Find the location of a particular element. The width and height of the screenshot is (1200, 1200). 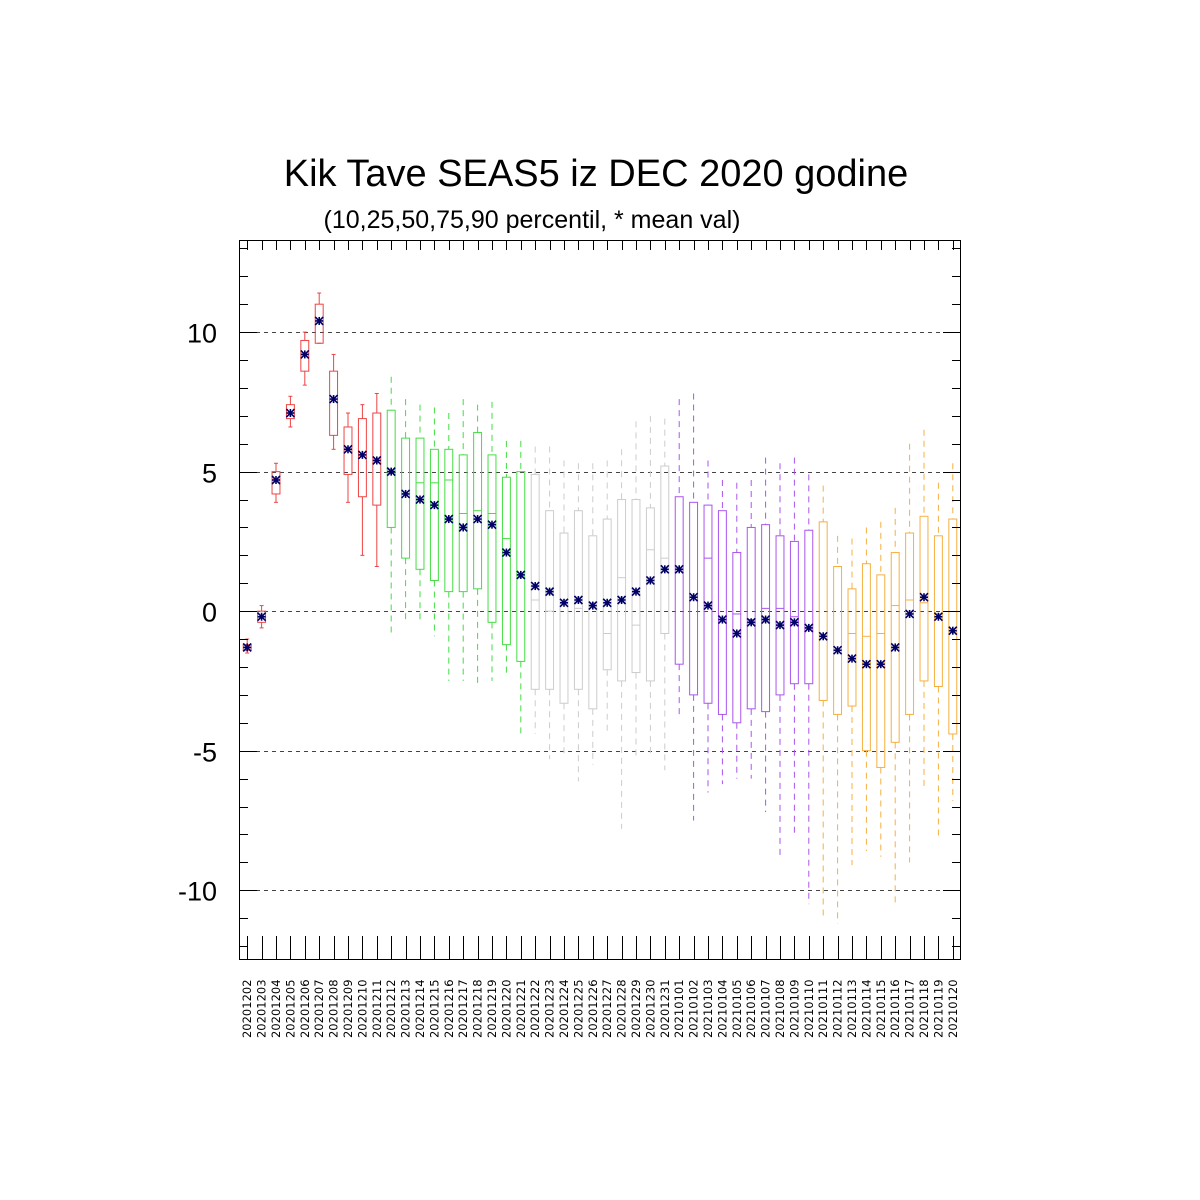

x-tick-label: 20201202 is located at coordinates (247, 1008).